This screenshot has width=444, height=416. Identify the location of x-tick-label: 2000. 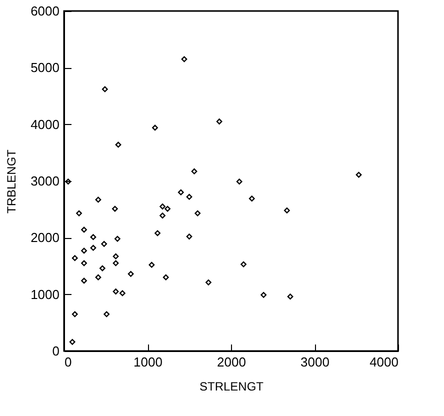
(231, 362).